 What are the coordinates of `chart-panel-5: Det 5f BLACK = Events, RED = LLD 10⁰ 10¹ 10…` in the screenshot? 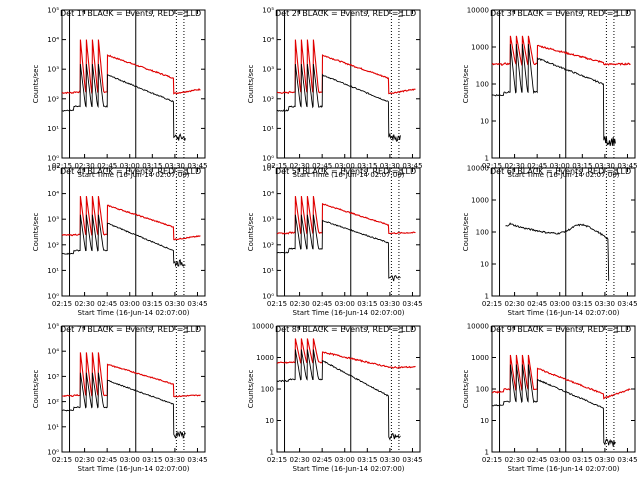 It's located at (335, 241).